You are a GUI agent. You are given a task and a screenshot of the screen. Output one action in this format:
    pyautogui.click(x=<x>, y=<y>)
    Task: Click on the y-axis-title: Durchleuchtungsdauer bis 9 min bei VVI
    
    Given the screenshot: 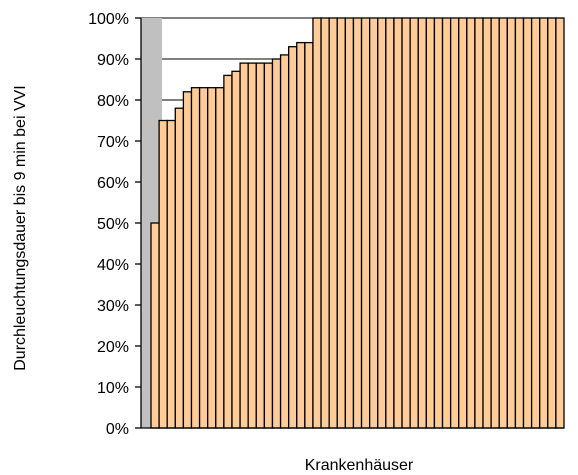 What is the action you would take?
    pyautogui.click(x=20, y=228)
    